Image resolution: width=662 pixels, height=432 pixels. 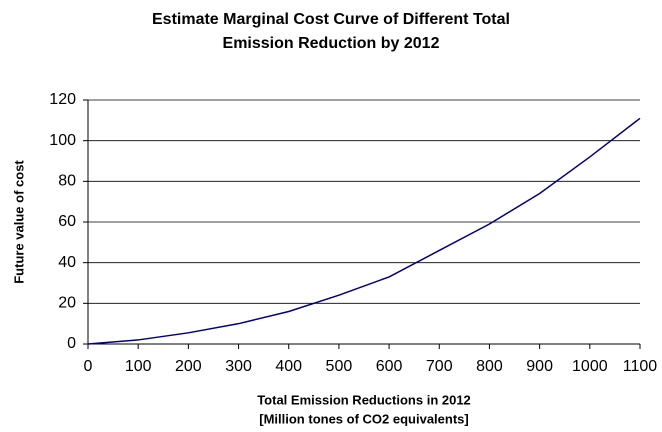 What do you see at coordinates (339, 366) in the screenshot?
I see `x-tick-label: 500` at bounding box center [339, 366].